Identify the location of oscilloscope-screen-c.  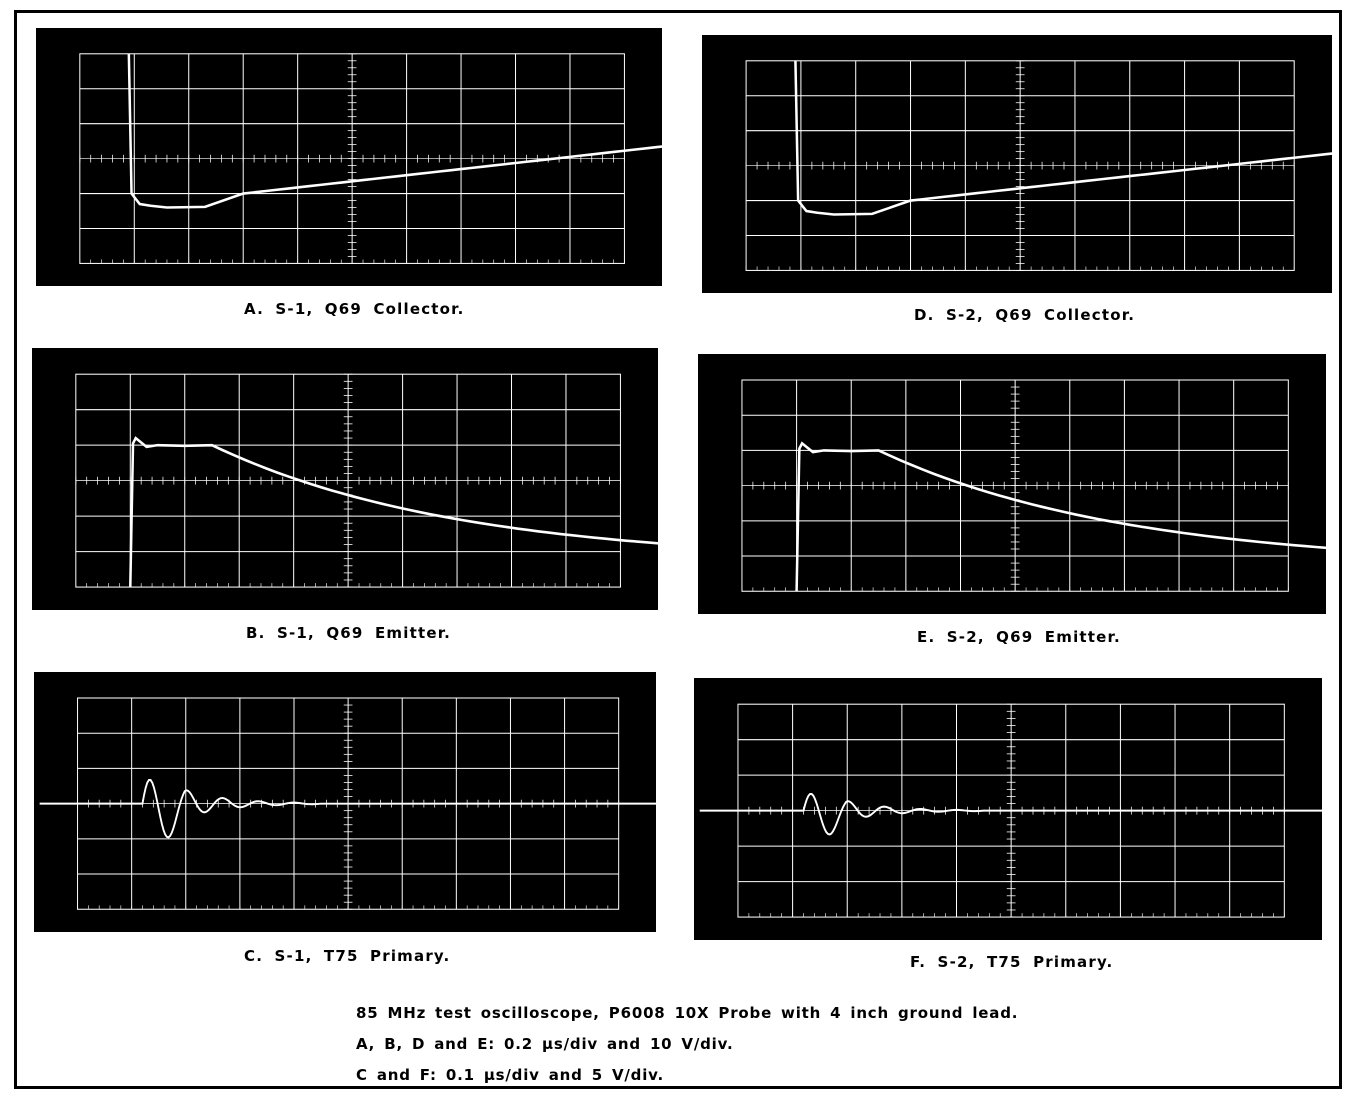
(345, 802).